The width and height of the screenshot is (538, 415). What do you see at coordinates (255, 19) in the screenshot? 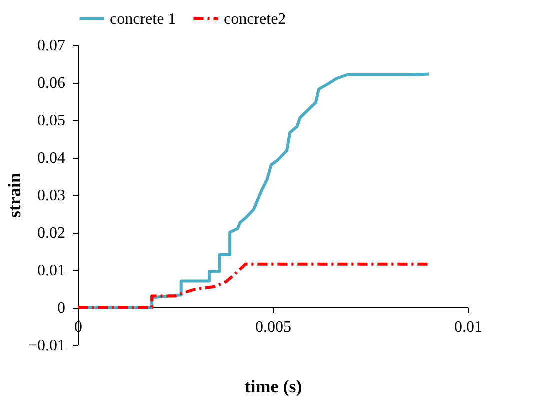
I see `legend-label: concrete2` at bounding box center [255, 19].